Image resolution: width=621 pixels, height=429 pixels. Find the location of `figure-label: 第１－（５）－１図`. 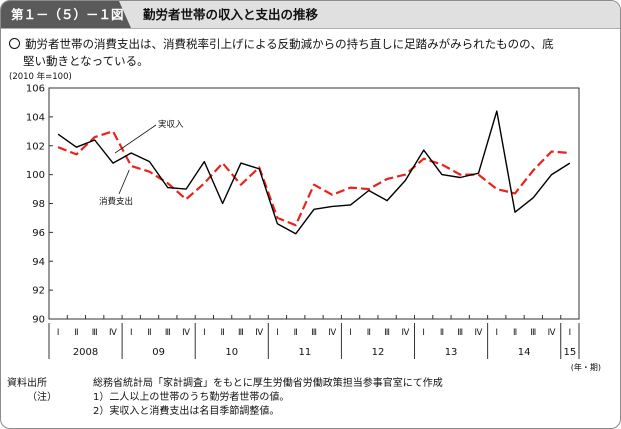

figure-label: 第１－（５）－１図 is located at coordinates (66, 14).